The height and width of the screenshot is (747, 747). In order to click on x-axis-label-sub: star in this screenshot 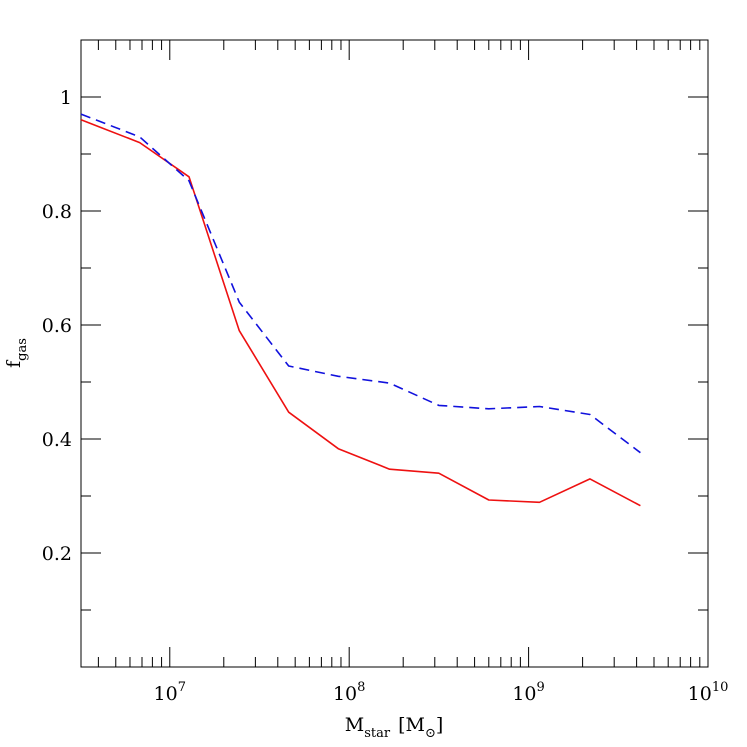, I will do `click(377, 733)`.